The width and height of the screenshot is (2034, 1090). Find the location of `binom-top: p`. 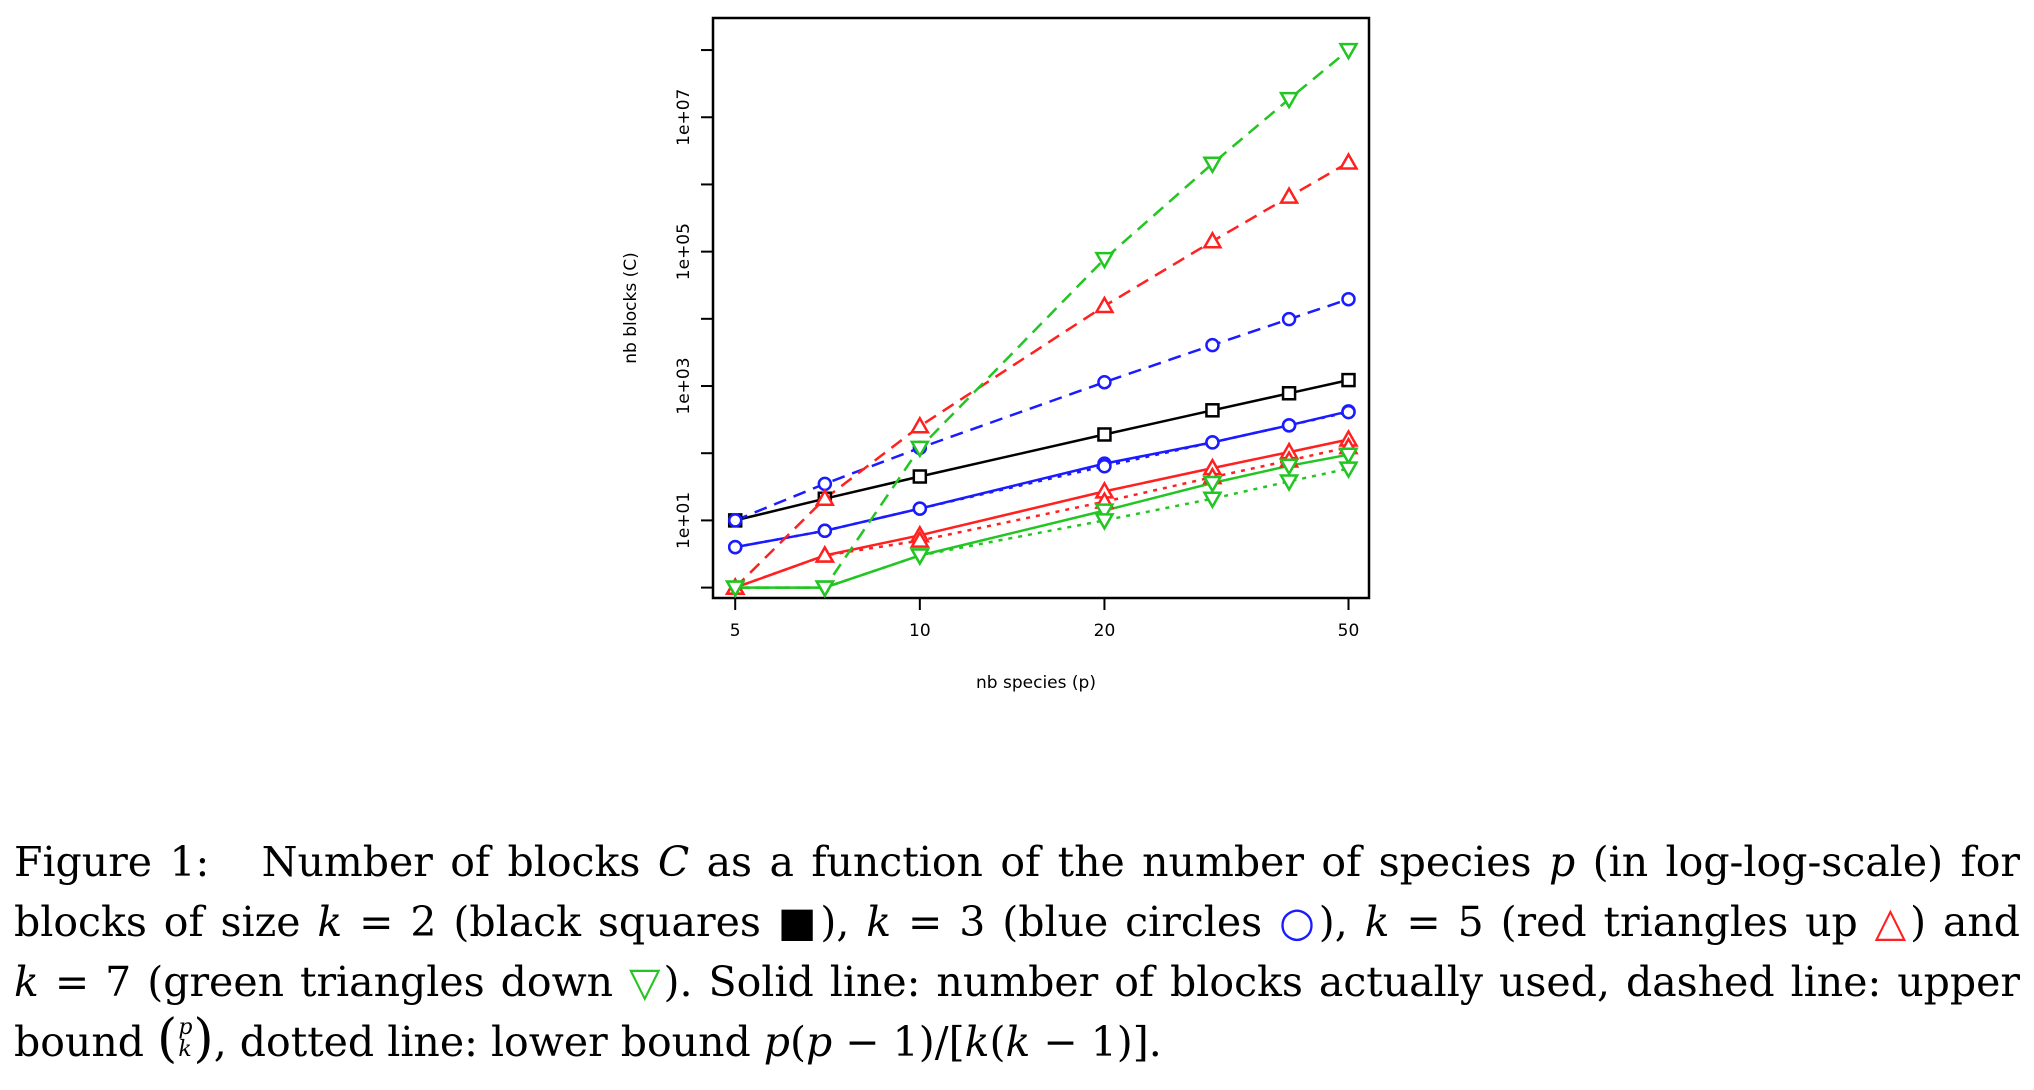

binom-top: p is located at coordinates (185, 1027).